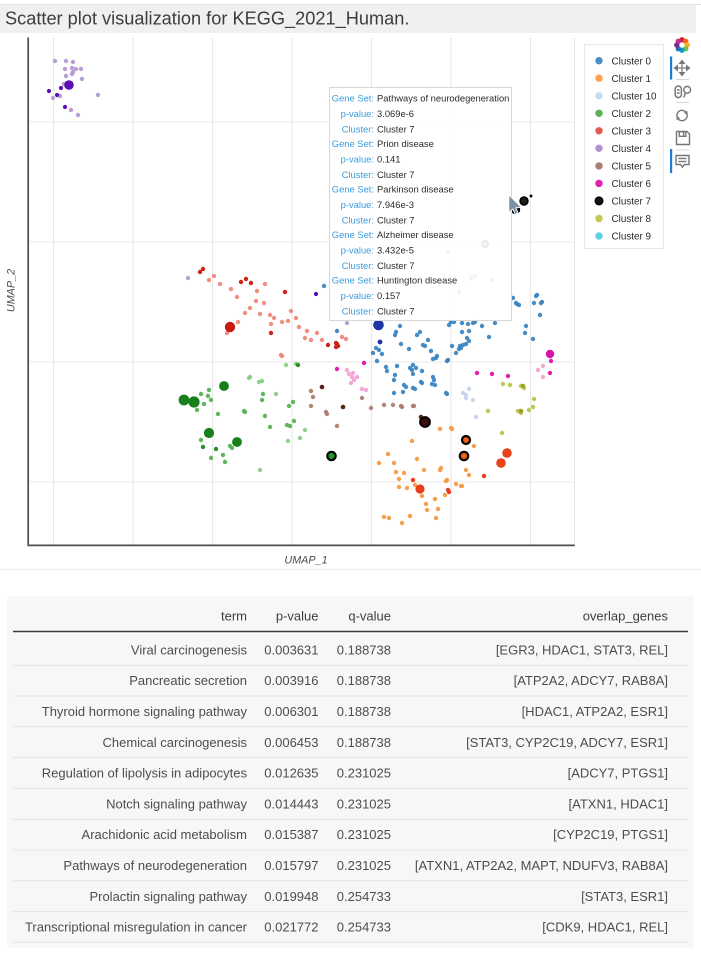  What do you see at coordinates (567, 742) in the screenshot?
I see `svg-text: [STAT3, CYP2C19, ADCY7, ESR1]` at bounding box center [567, 742].